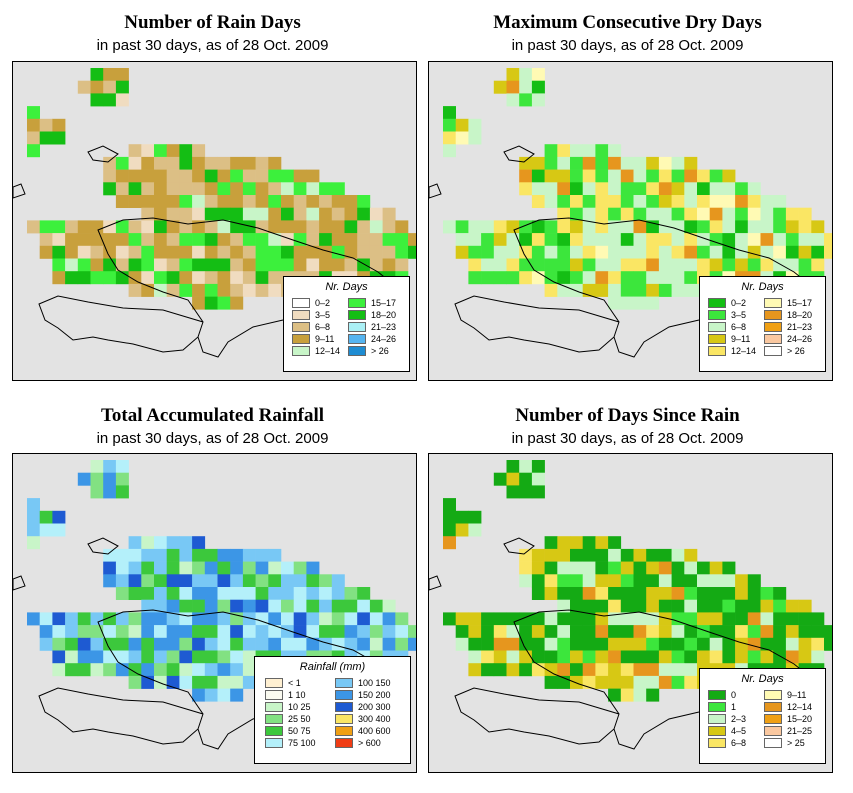  I want to click on legend-item: 21–23, so click(788, 327).